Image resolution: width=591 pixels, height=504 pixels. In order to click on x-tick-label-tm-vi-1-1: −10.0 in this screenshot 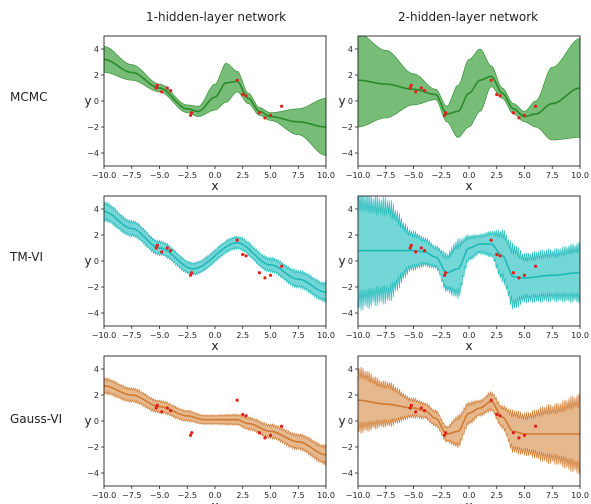, I will do `click(104, 335)`.